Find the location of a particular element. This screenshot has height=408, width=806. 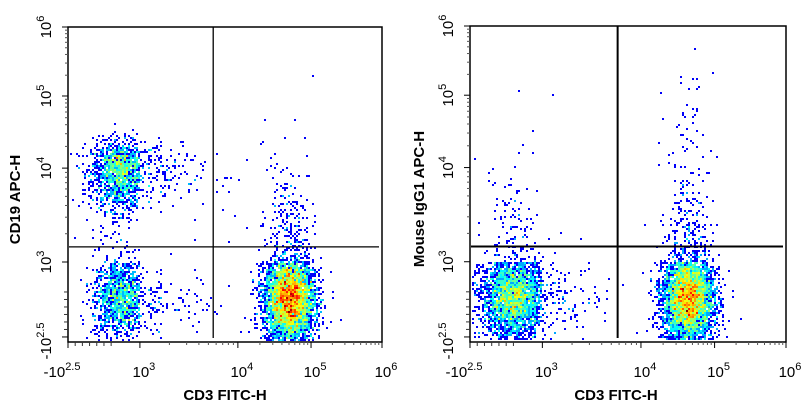

x-tick-label: -102.5 is located at coordinates (62, 371).